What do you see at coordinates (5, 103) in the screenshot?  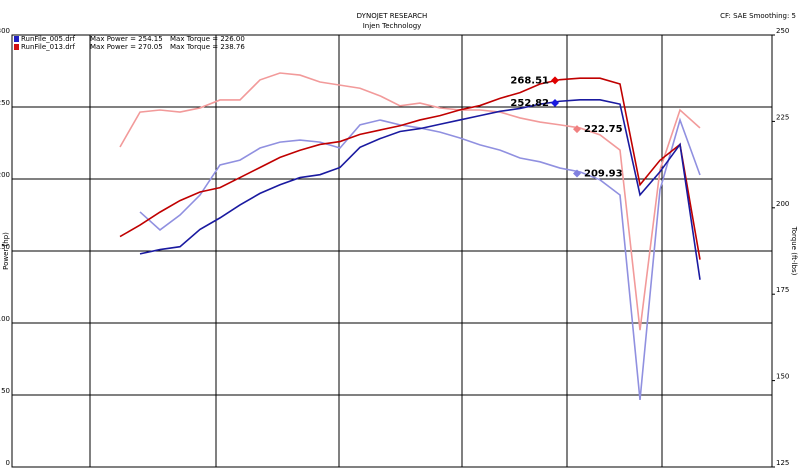 I see `y-tick-label: 250` at bounding box center [5, 103].